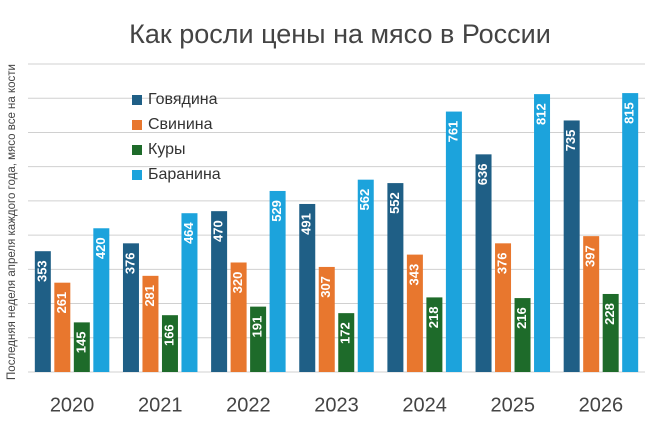 The width and height of the screenshot is (656, 438). Describe the element at coordinates (336, 405) in the screenshot. I see `x-tick-label: 2023` at that location.